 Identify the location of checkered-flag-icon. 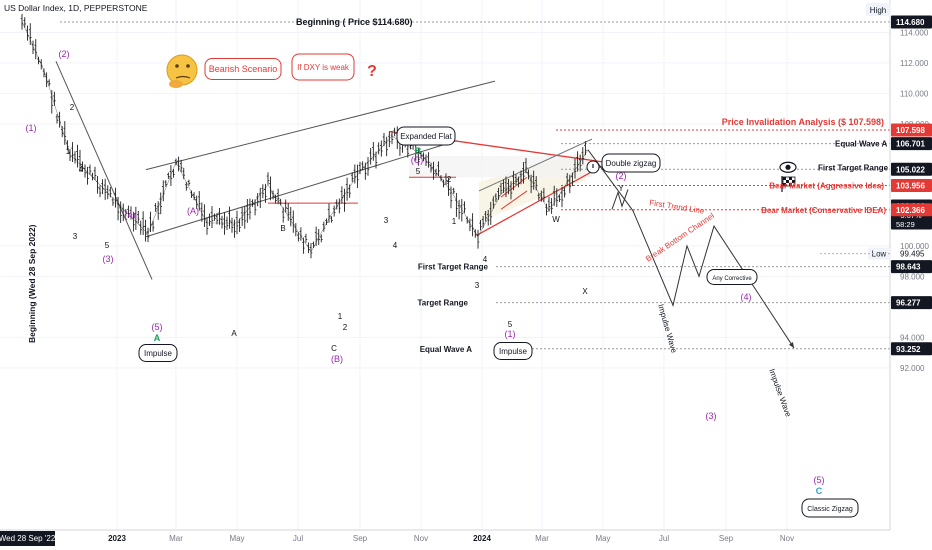
(788, 184).